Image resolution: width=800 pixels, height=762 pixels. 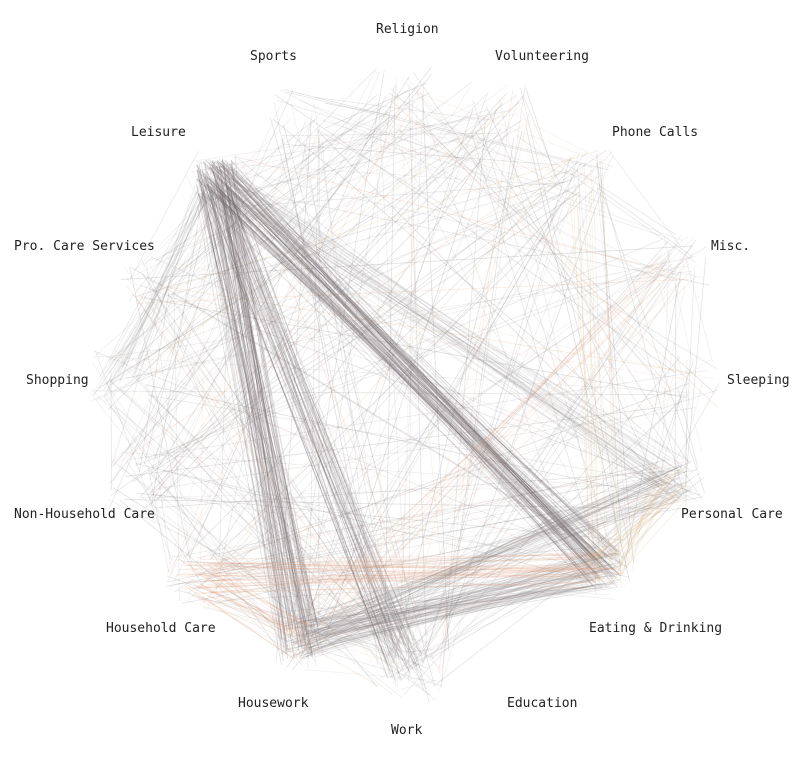 I want to click on label-housework: Housework, so click(x=273, y=703).